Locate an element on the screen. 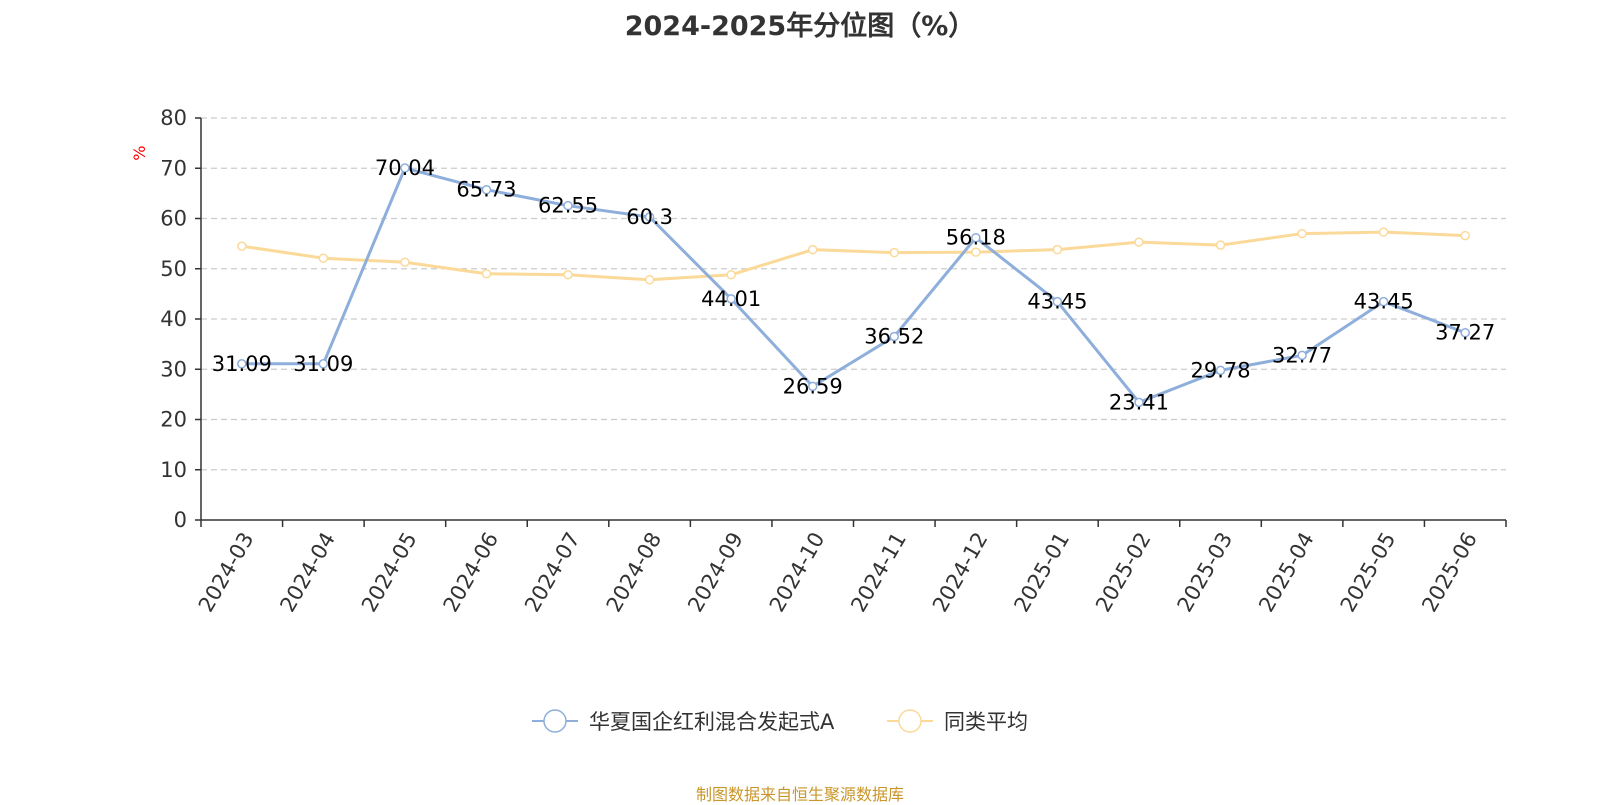  data-label: 36.52 is located at coordinates (894, 336).